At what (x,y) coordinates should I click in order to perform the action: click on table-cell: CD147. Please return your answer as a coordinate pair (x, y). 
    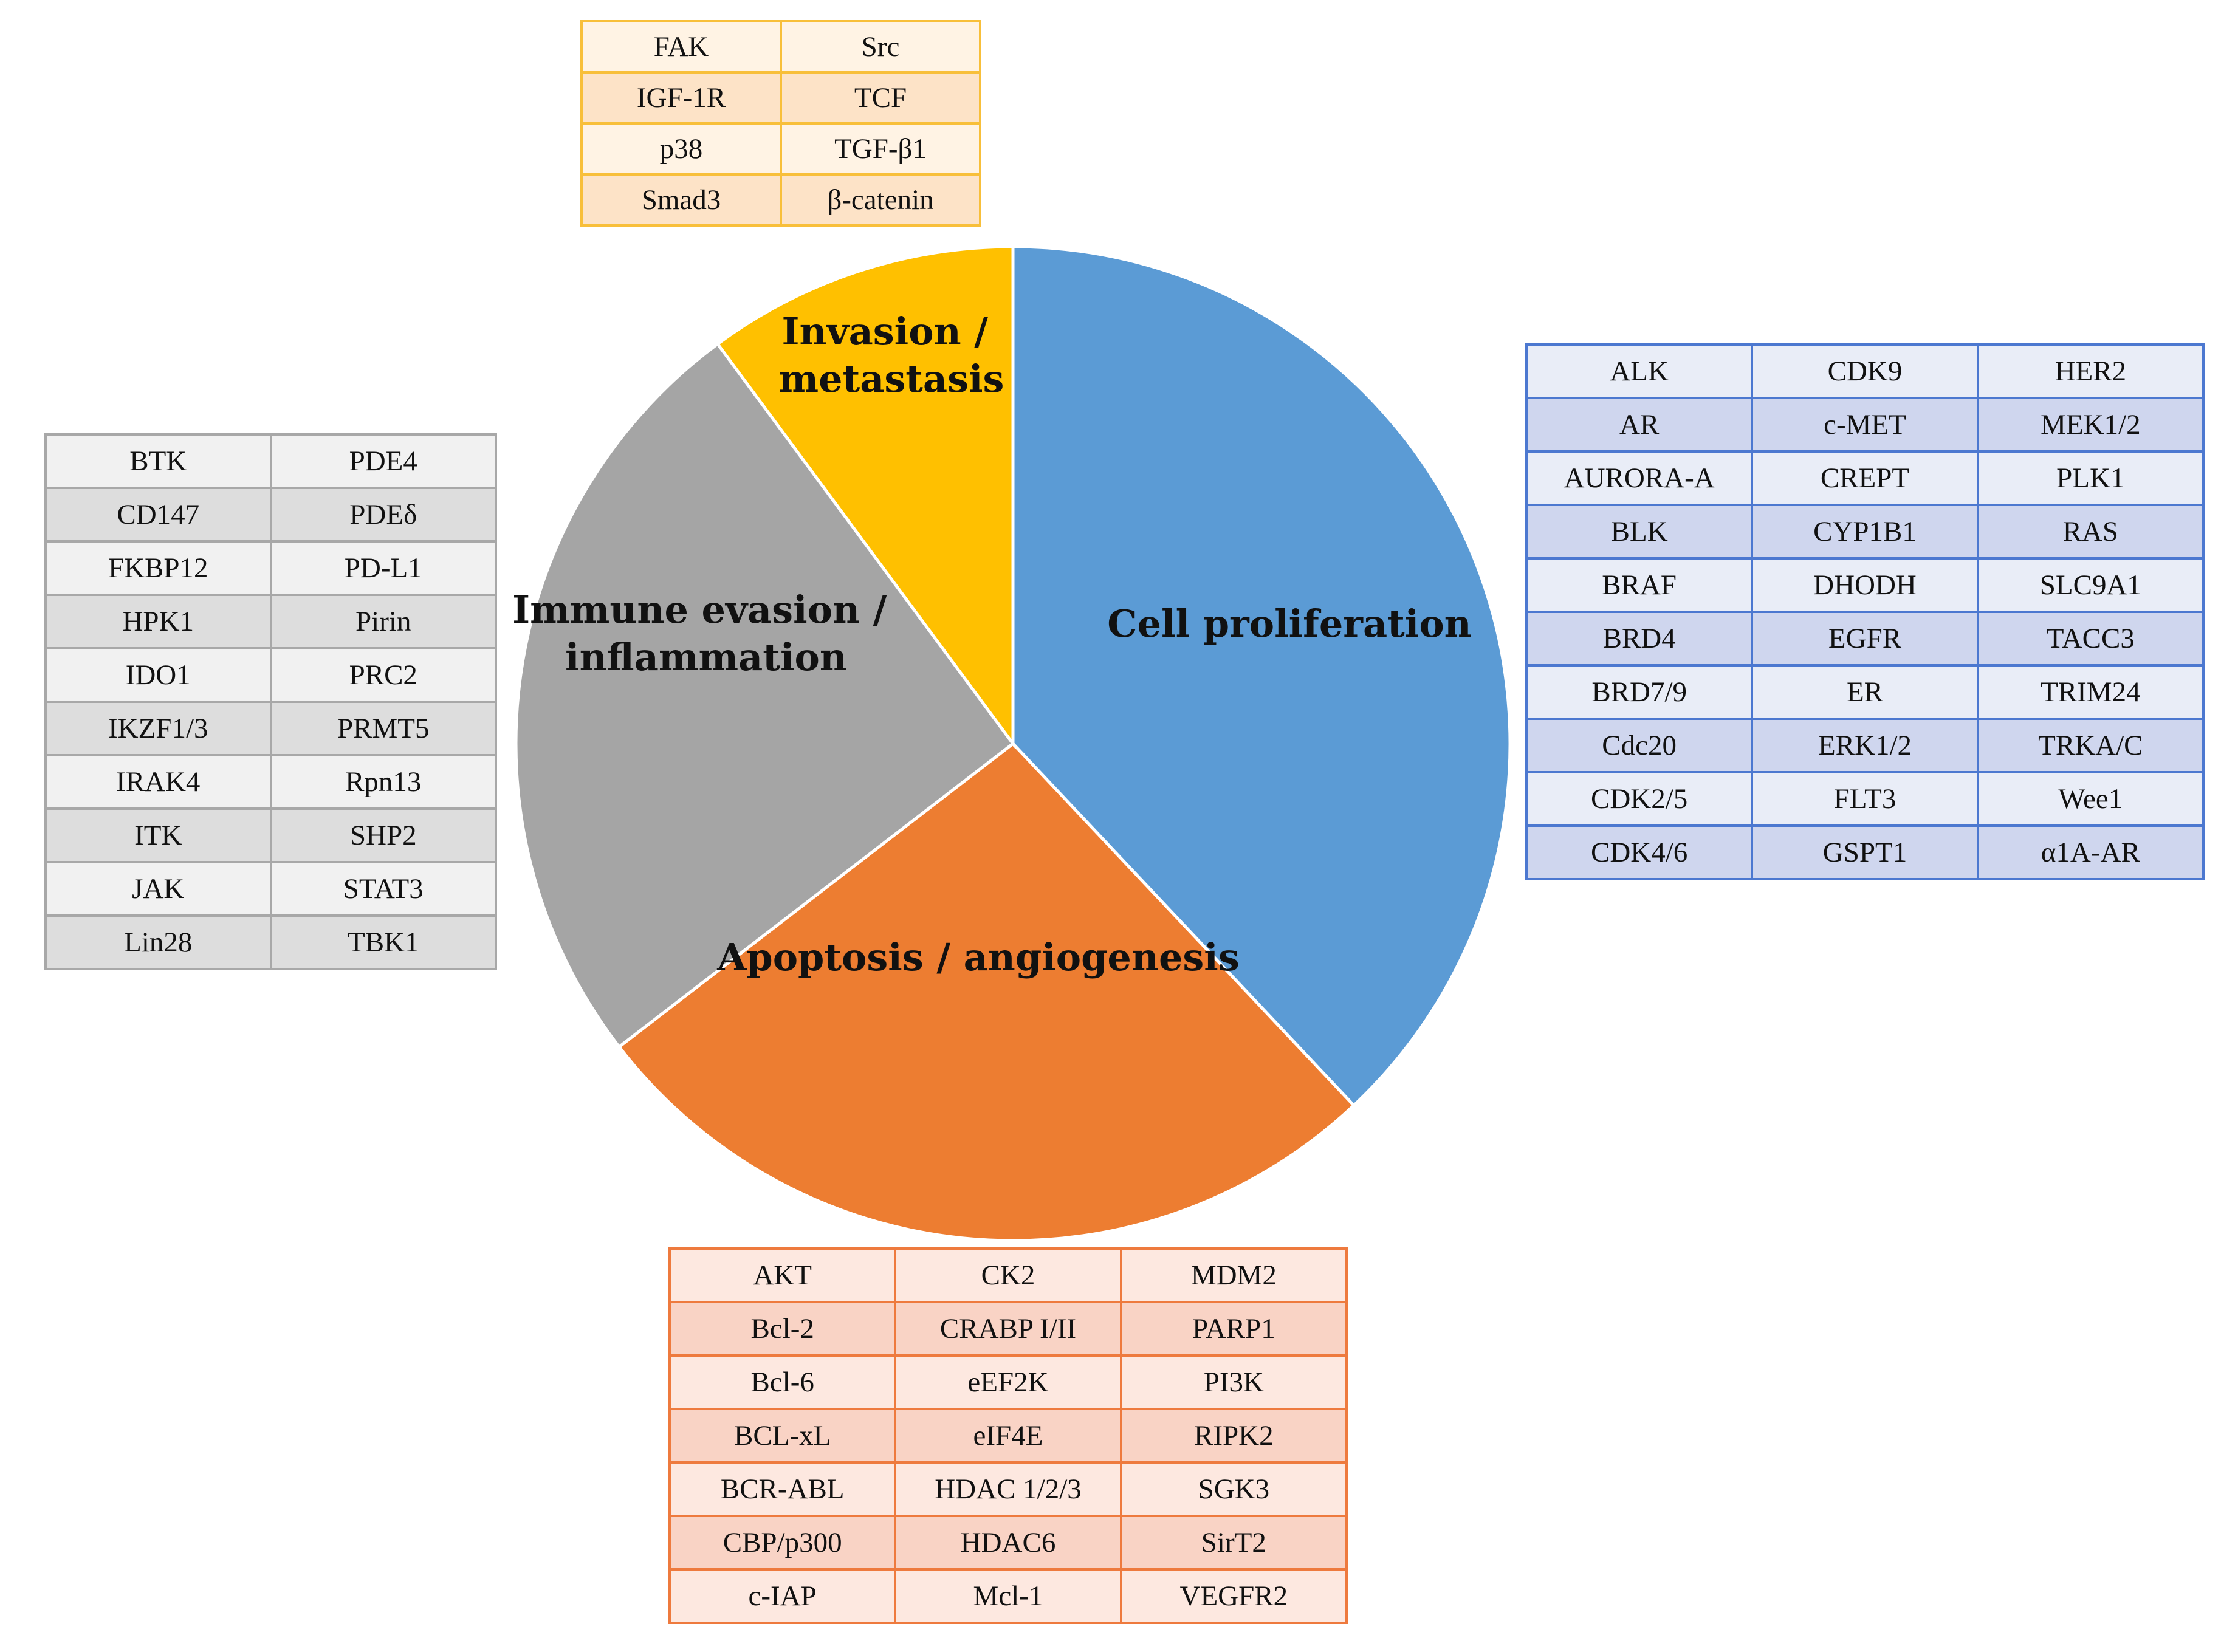
    Looking at the image, I should click on (158, 515).